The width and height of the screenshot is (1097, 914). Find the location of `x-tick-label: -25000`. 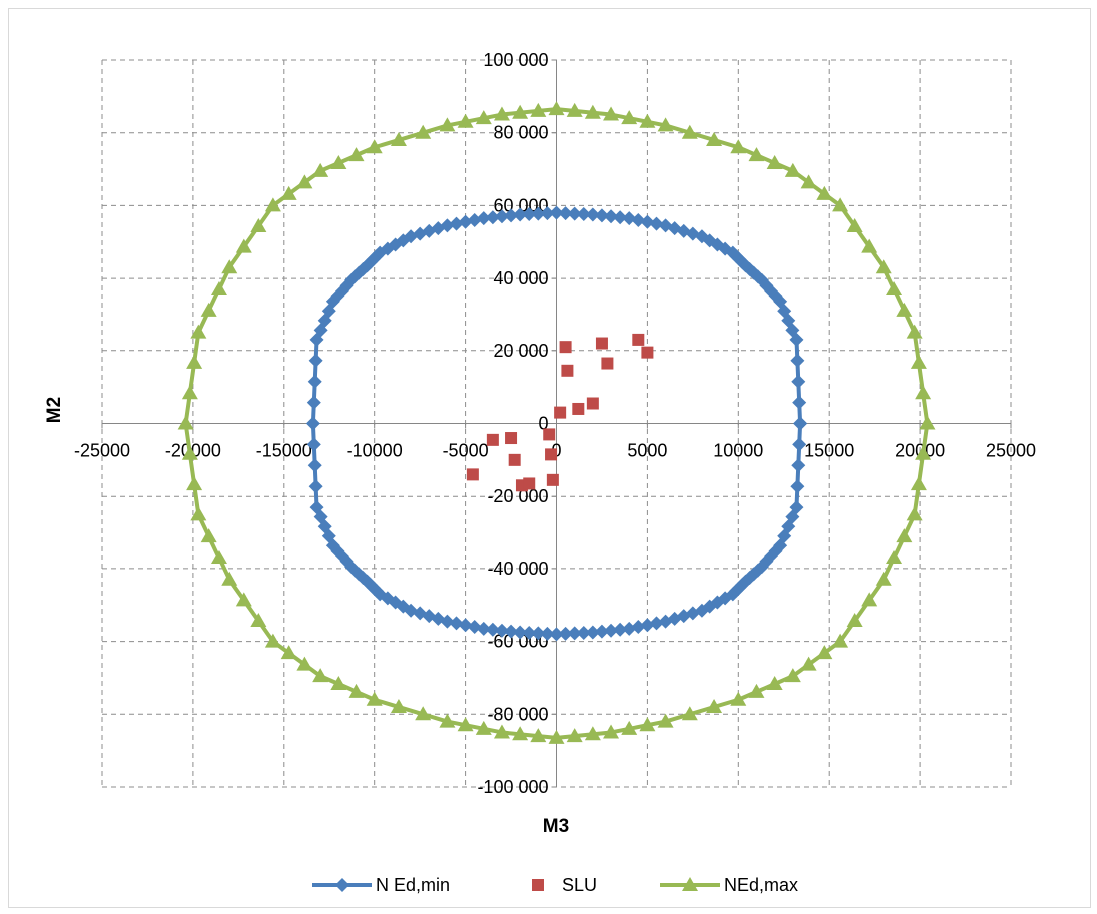

x-tick-label: -25000 is located at coordinates (102, 451).